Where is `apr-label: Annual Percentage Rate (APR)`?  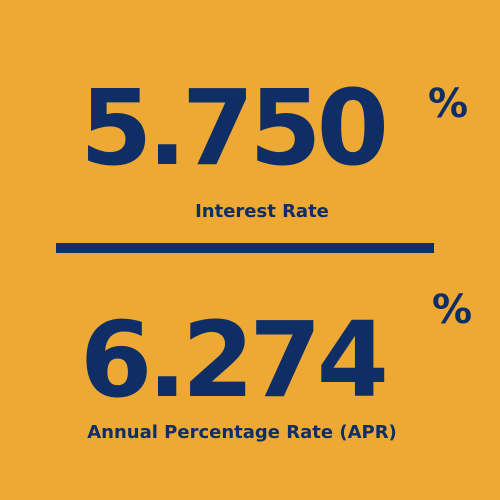 apr-label: Annual Percentage Rate (APR) is located at coordinates (242, 432).